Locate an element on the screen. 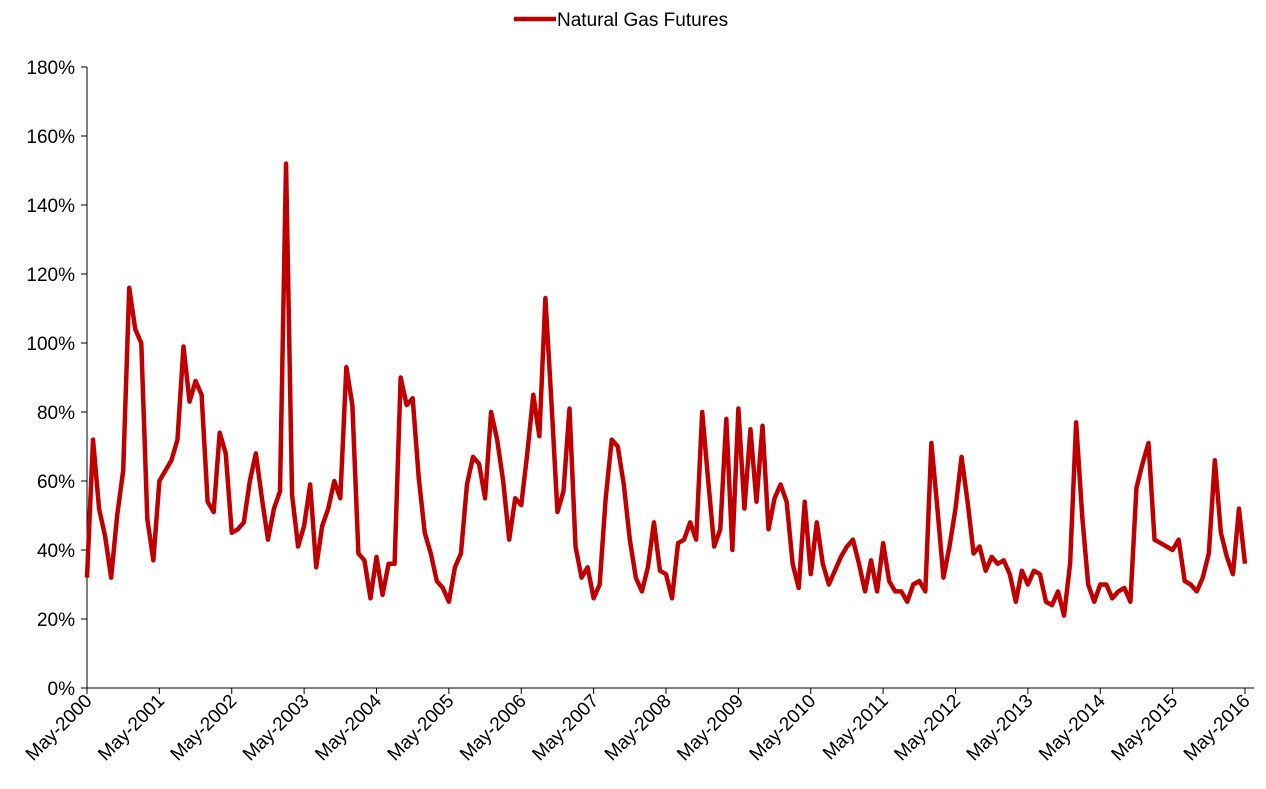 Image resolution: width=1266 pixels, height=789 pixels. x-tick-label: May-2010 is located at coordinates (783, 728).